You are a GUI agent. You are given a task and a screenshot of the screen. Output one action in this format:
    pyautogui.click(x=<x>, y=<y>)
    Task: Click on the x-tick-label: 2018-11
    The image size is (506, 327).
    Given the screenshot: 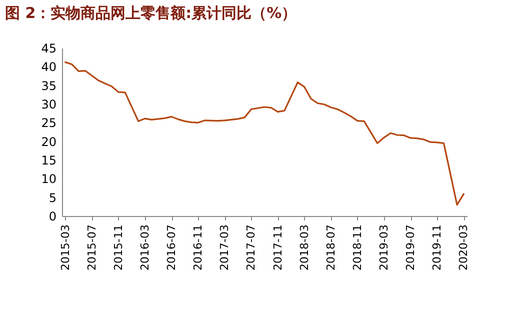 What is the action you would take?
    pyautogui.click(x=357, y=247)
    